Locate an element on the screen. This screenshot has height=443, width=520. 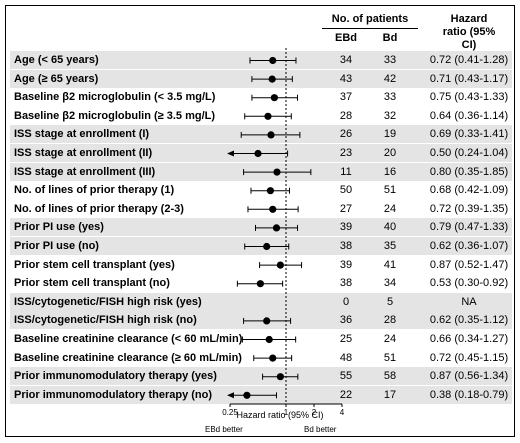
bd-count: 41 is located at coordinates (390, 264).